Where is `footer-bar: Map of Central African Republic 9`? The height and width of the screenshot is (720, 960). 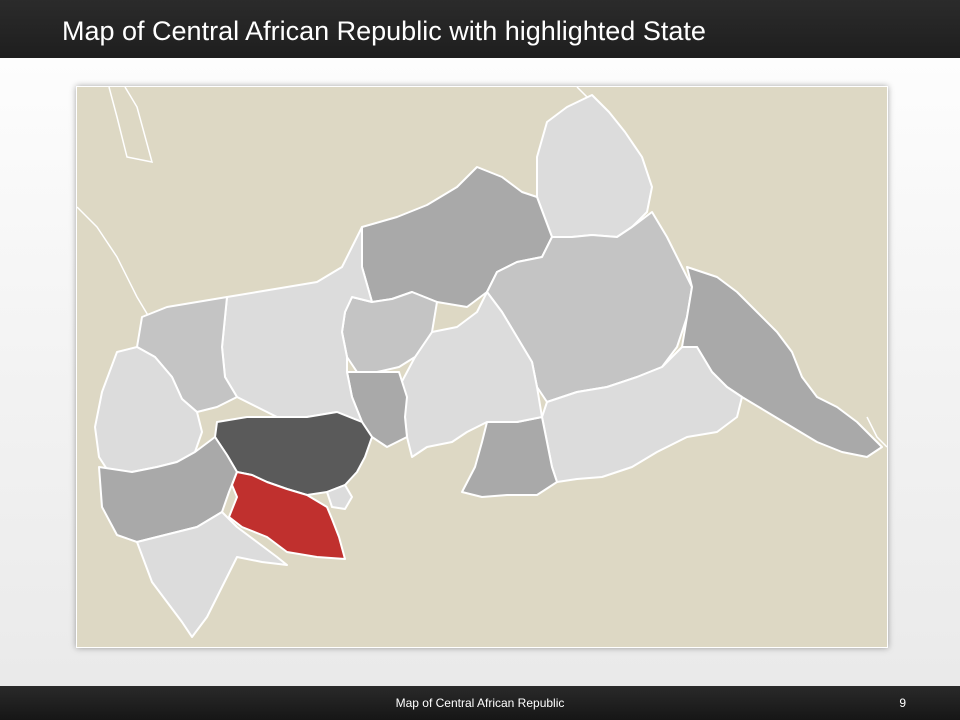 footer-bar: Map of Central African Republic 9 is located at coordinates (480, 703).